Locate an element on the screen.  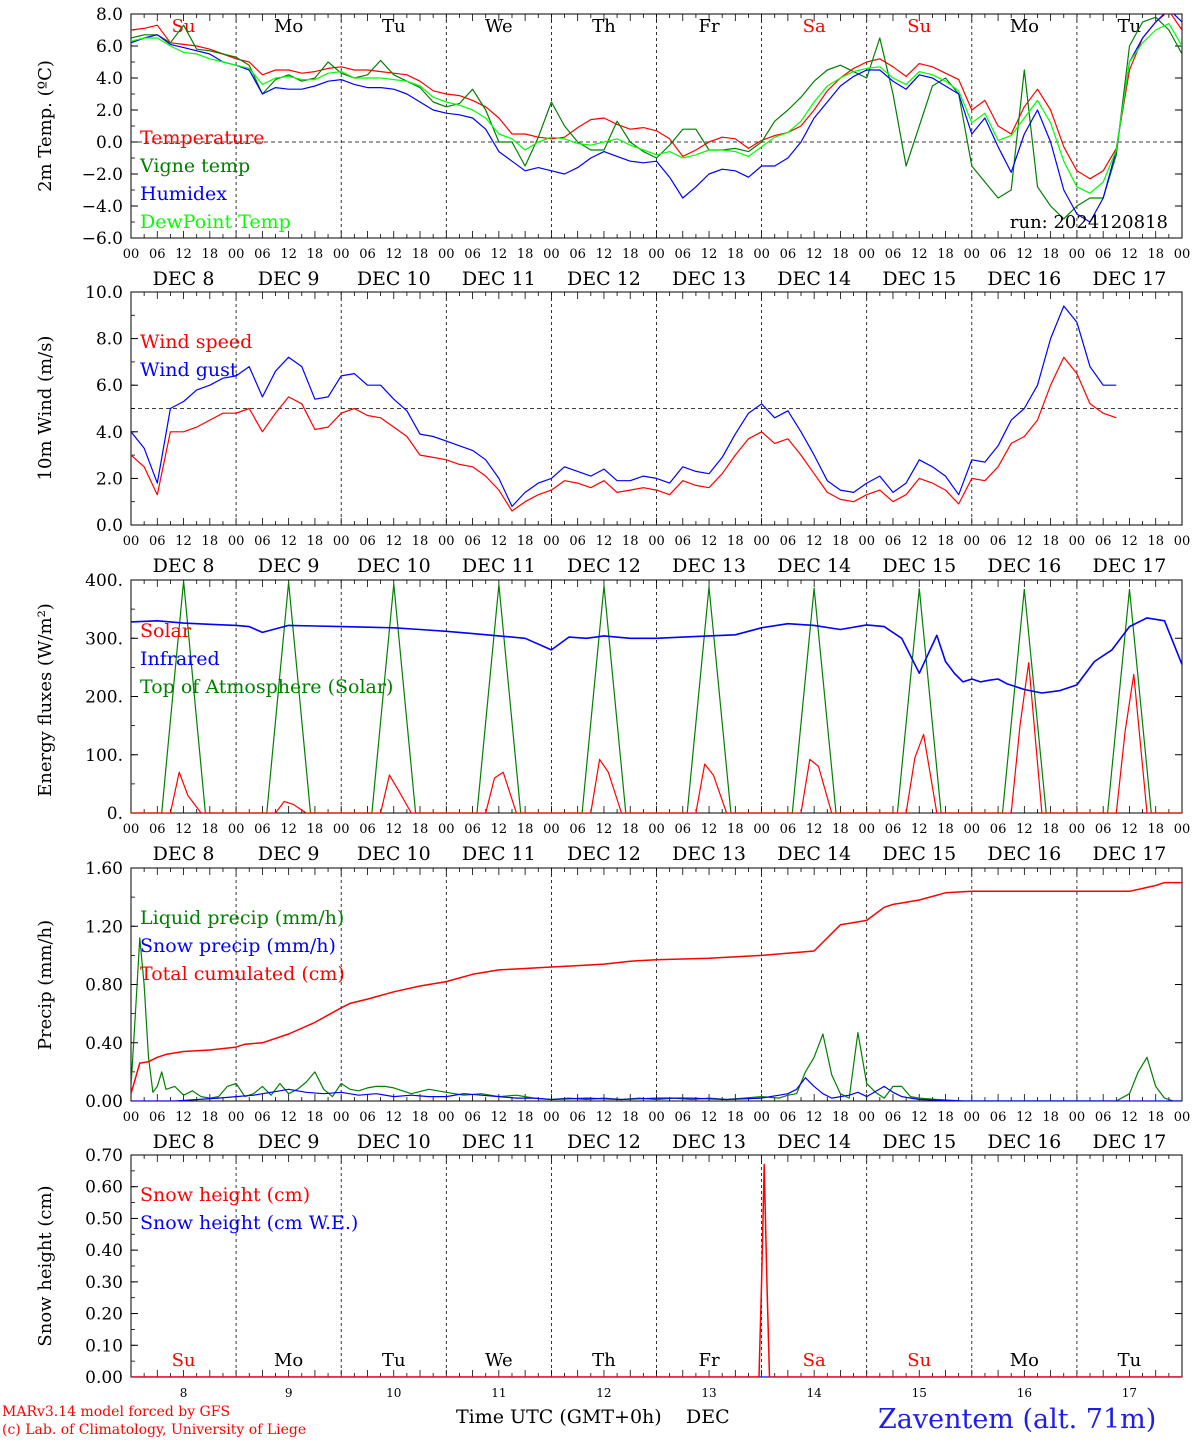
y-tick-label: 0.00 is located at coordinates (104, 1378).